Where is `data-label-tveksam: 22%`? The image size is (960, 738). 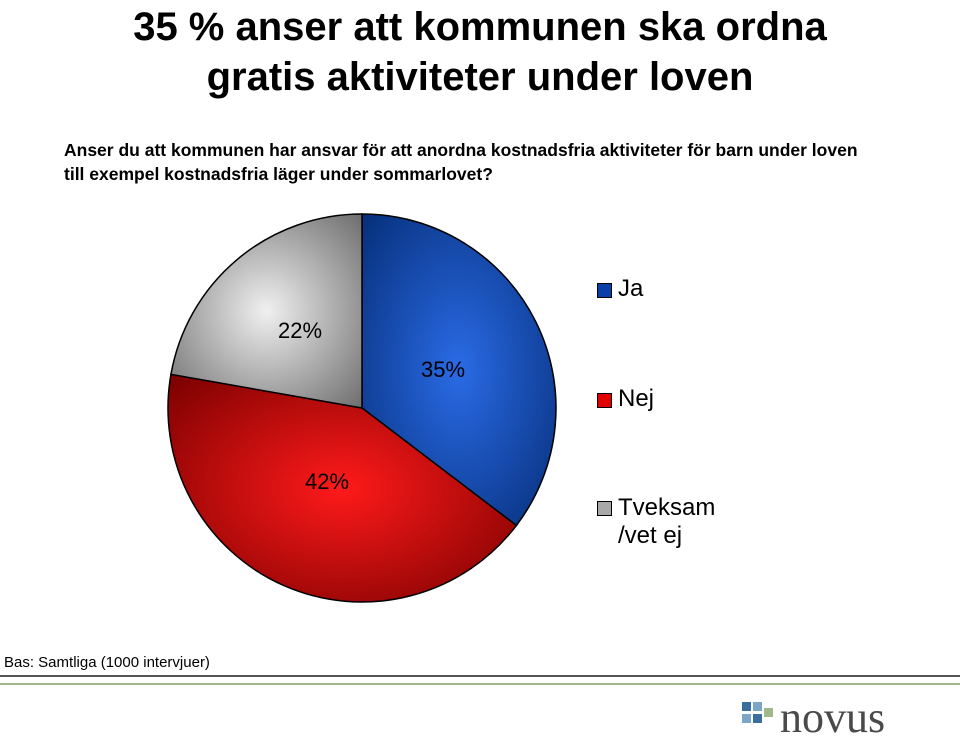
data-label-tveksam: 22% is located at coordinates (300, 330).